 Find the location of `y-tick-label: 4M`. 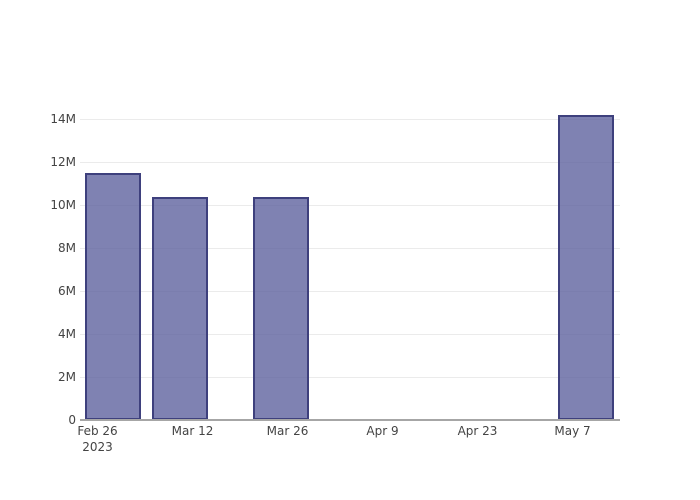

y-tick-label: 4M is located at coordinates (67, 334).